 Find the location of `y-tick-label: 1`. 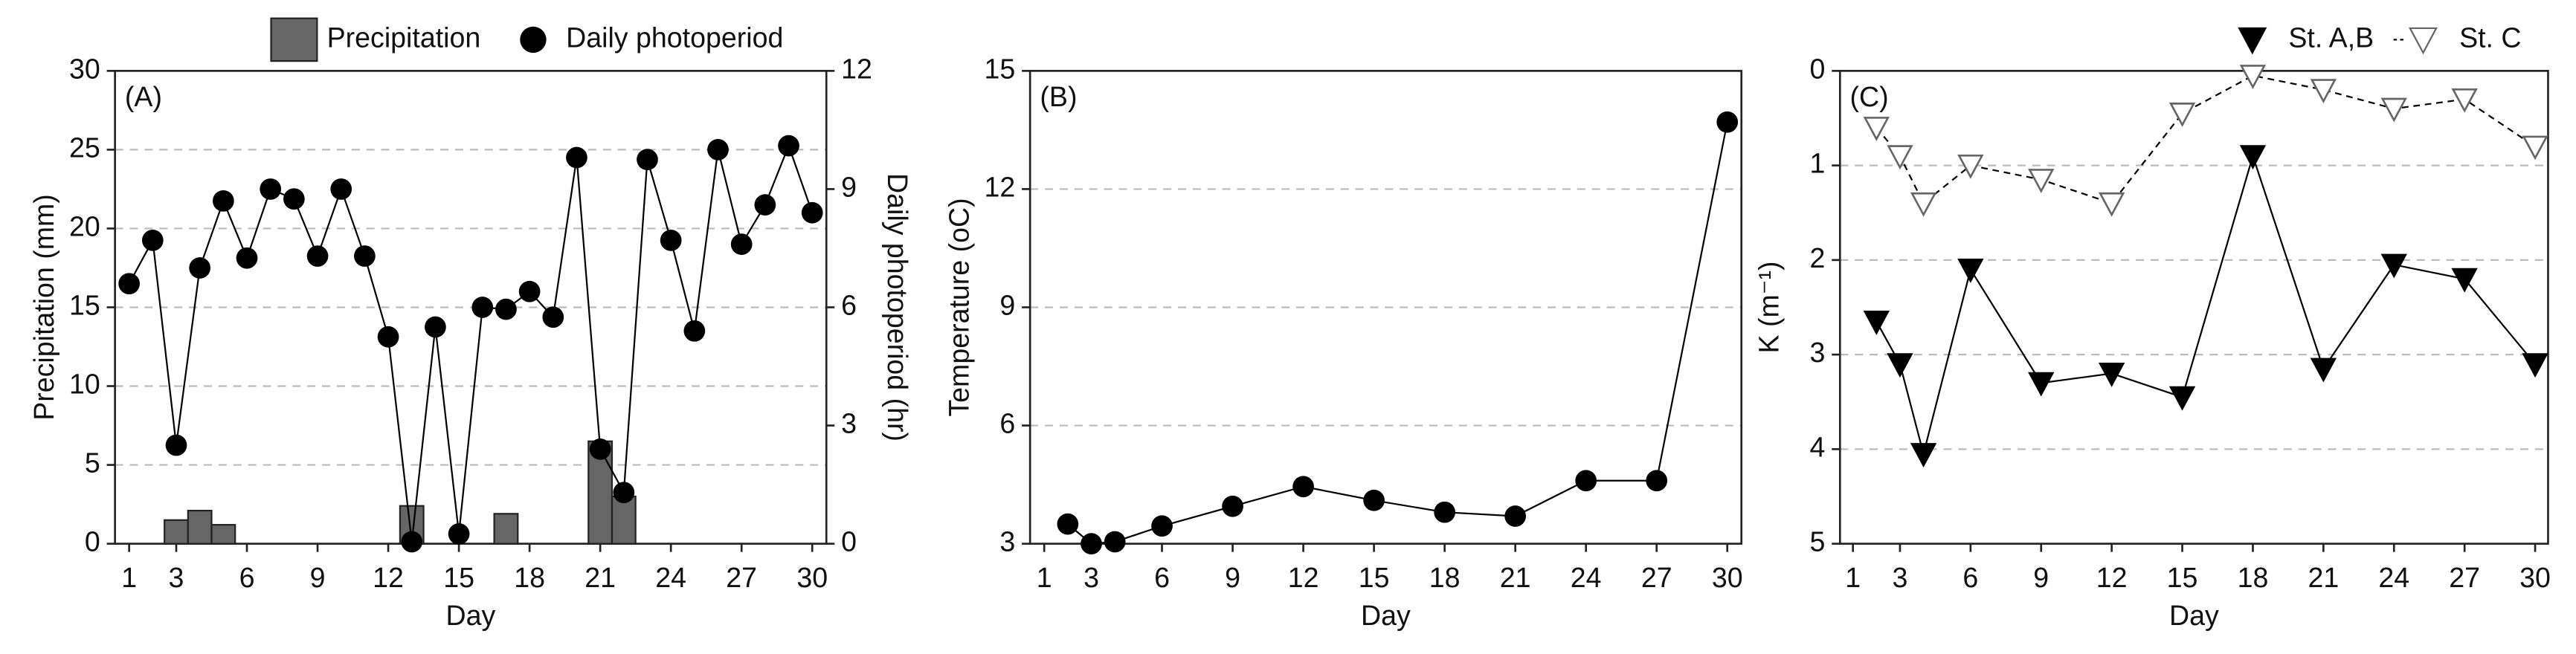

y-tick-label: 1 is located at coordinates (1818, 163).